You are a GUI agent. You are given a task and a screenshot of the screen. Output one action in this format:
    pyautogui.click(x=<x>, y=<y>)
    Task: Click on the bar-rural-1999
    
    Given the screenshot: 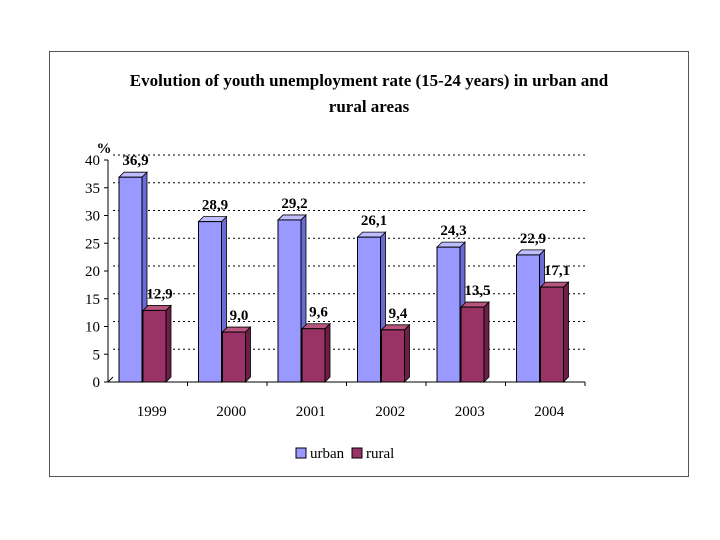 What is the action you would take?
    pyautogui.click(x=154, y=346)
    